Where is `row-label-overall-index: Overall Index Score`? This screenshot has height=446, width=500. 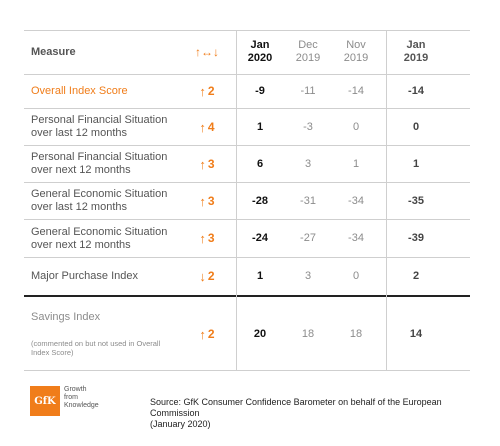 row-label-overall-index: Overall Index Score is located at coordinates (79, 91).